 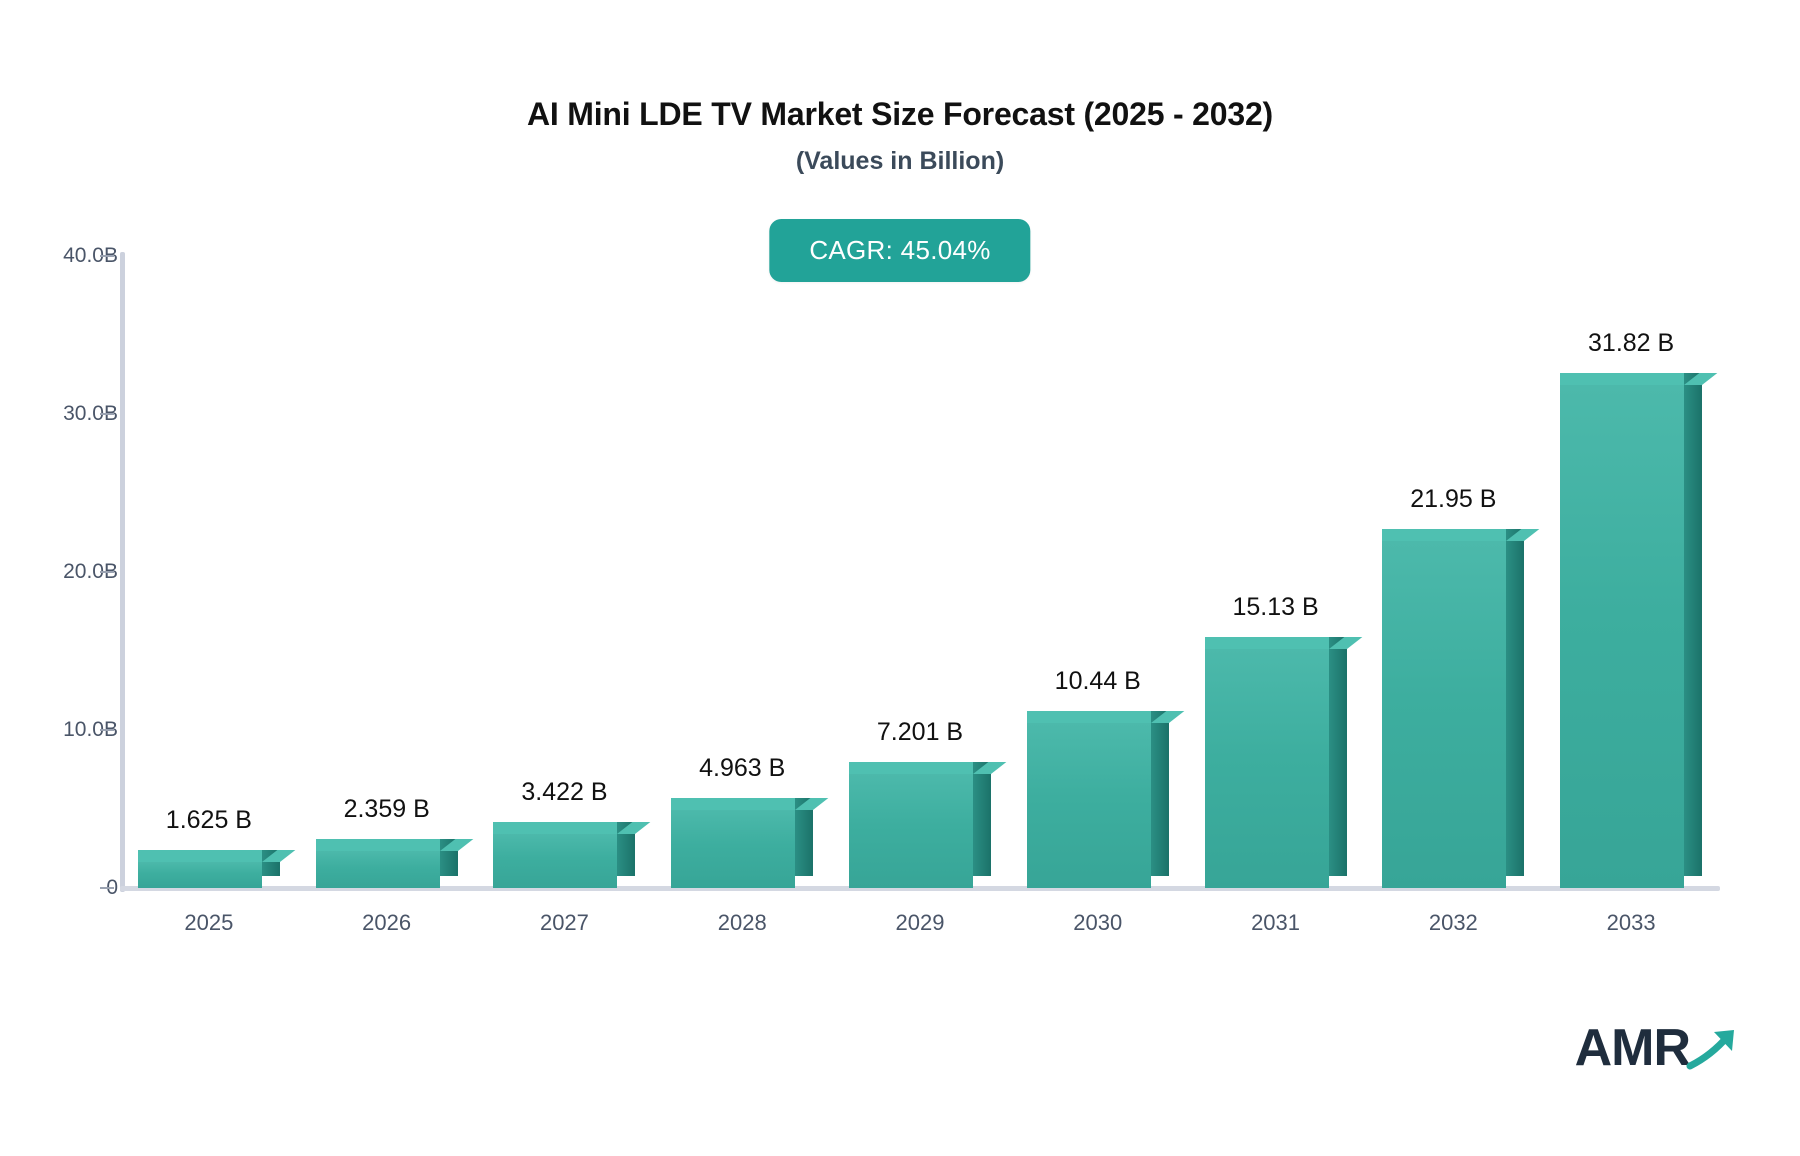 What do you see at coordinates (900, 161) in the screenshot?
I see `chart-subtitle: (Values in Billion)` at bounding box center [900, 161].